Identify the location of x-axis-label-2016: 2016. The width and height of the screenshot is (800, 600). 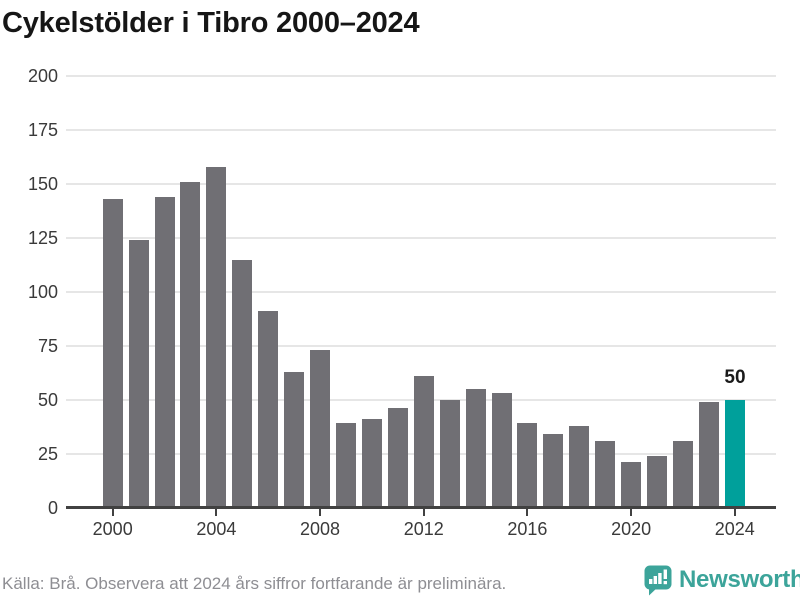
(527, 529).